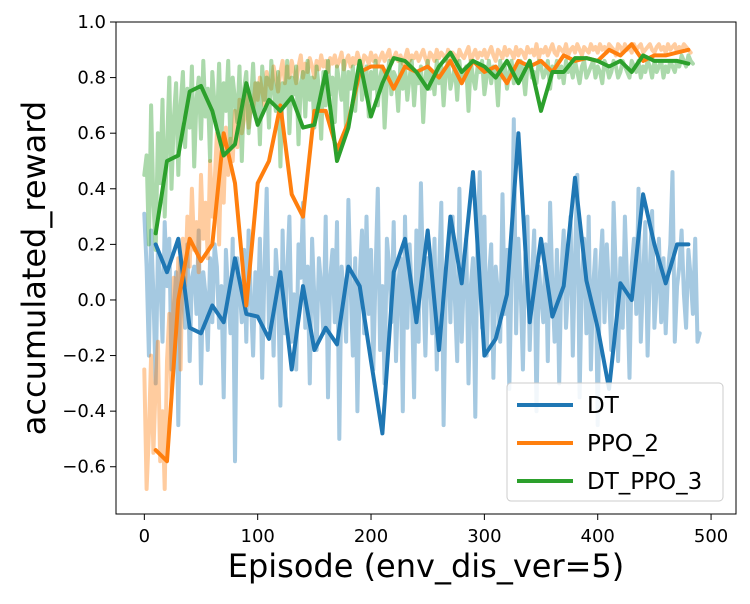  What do you see at coordinates (484, 536) in the screenshot?
I see `x-tick-label: 300` at bounding box center [484, 536].